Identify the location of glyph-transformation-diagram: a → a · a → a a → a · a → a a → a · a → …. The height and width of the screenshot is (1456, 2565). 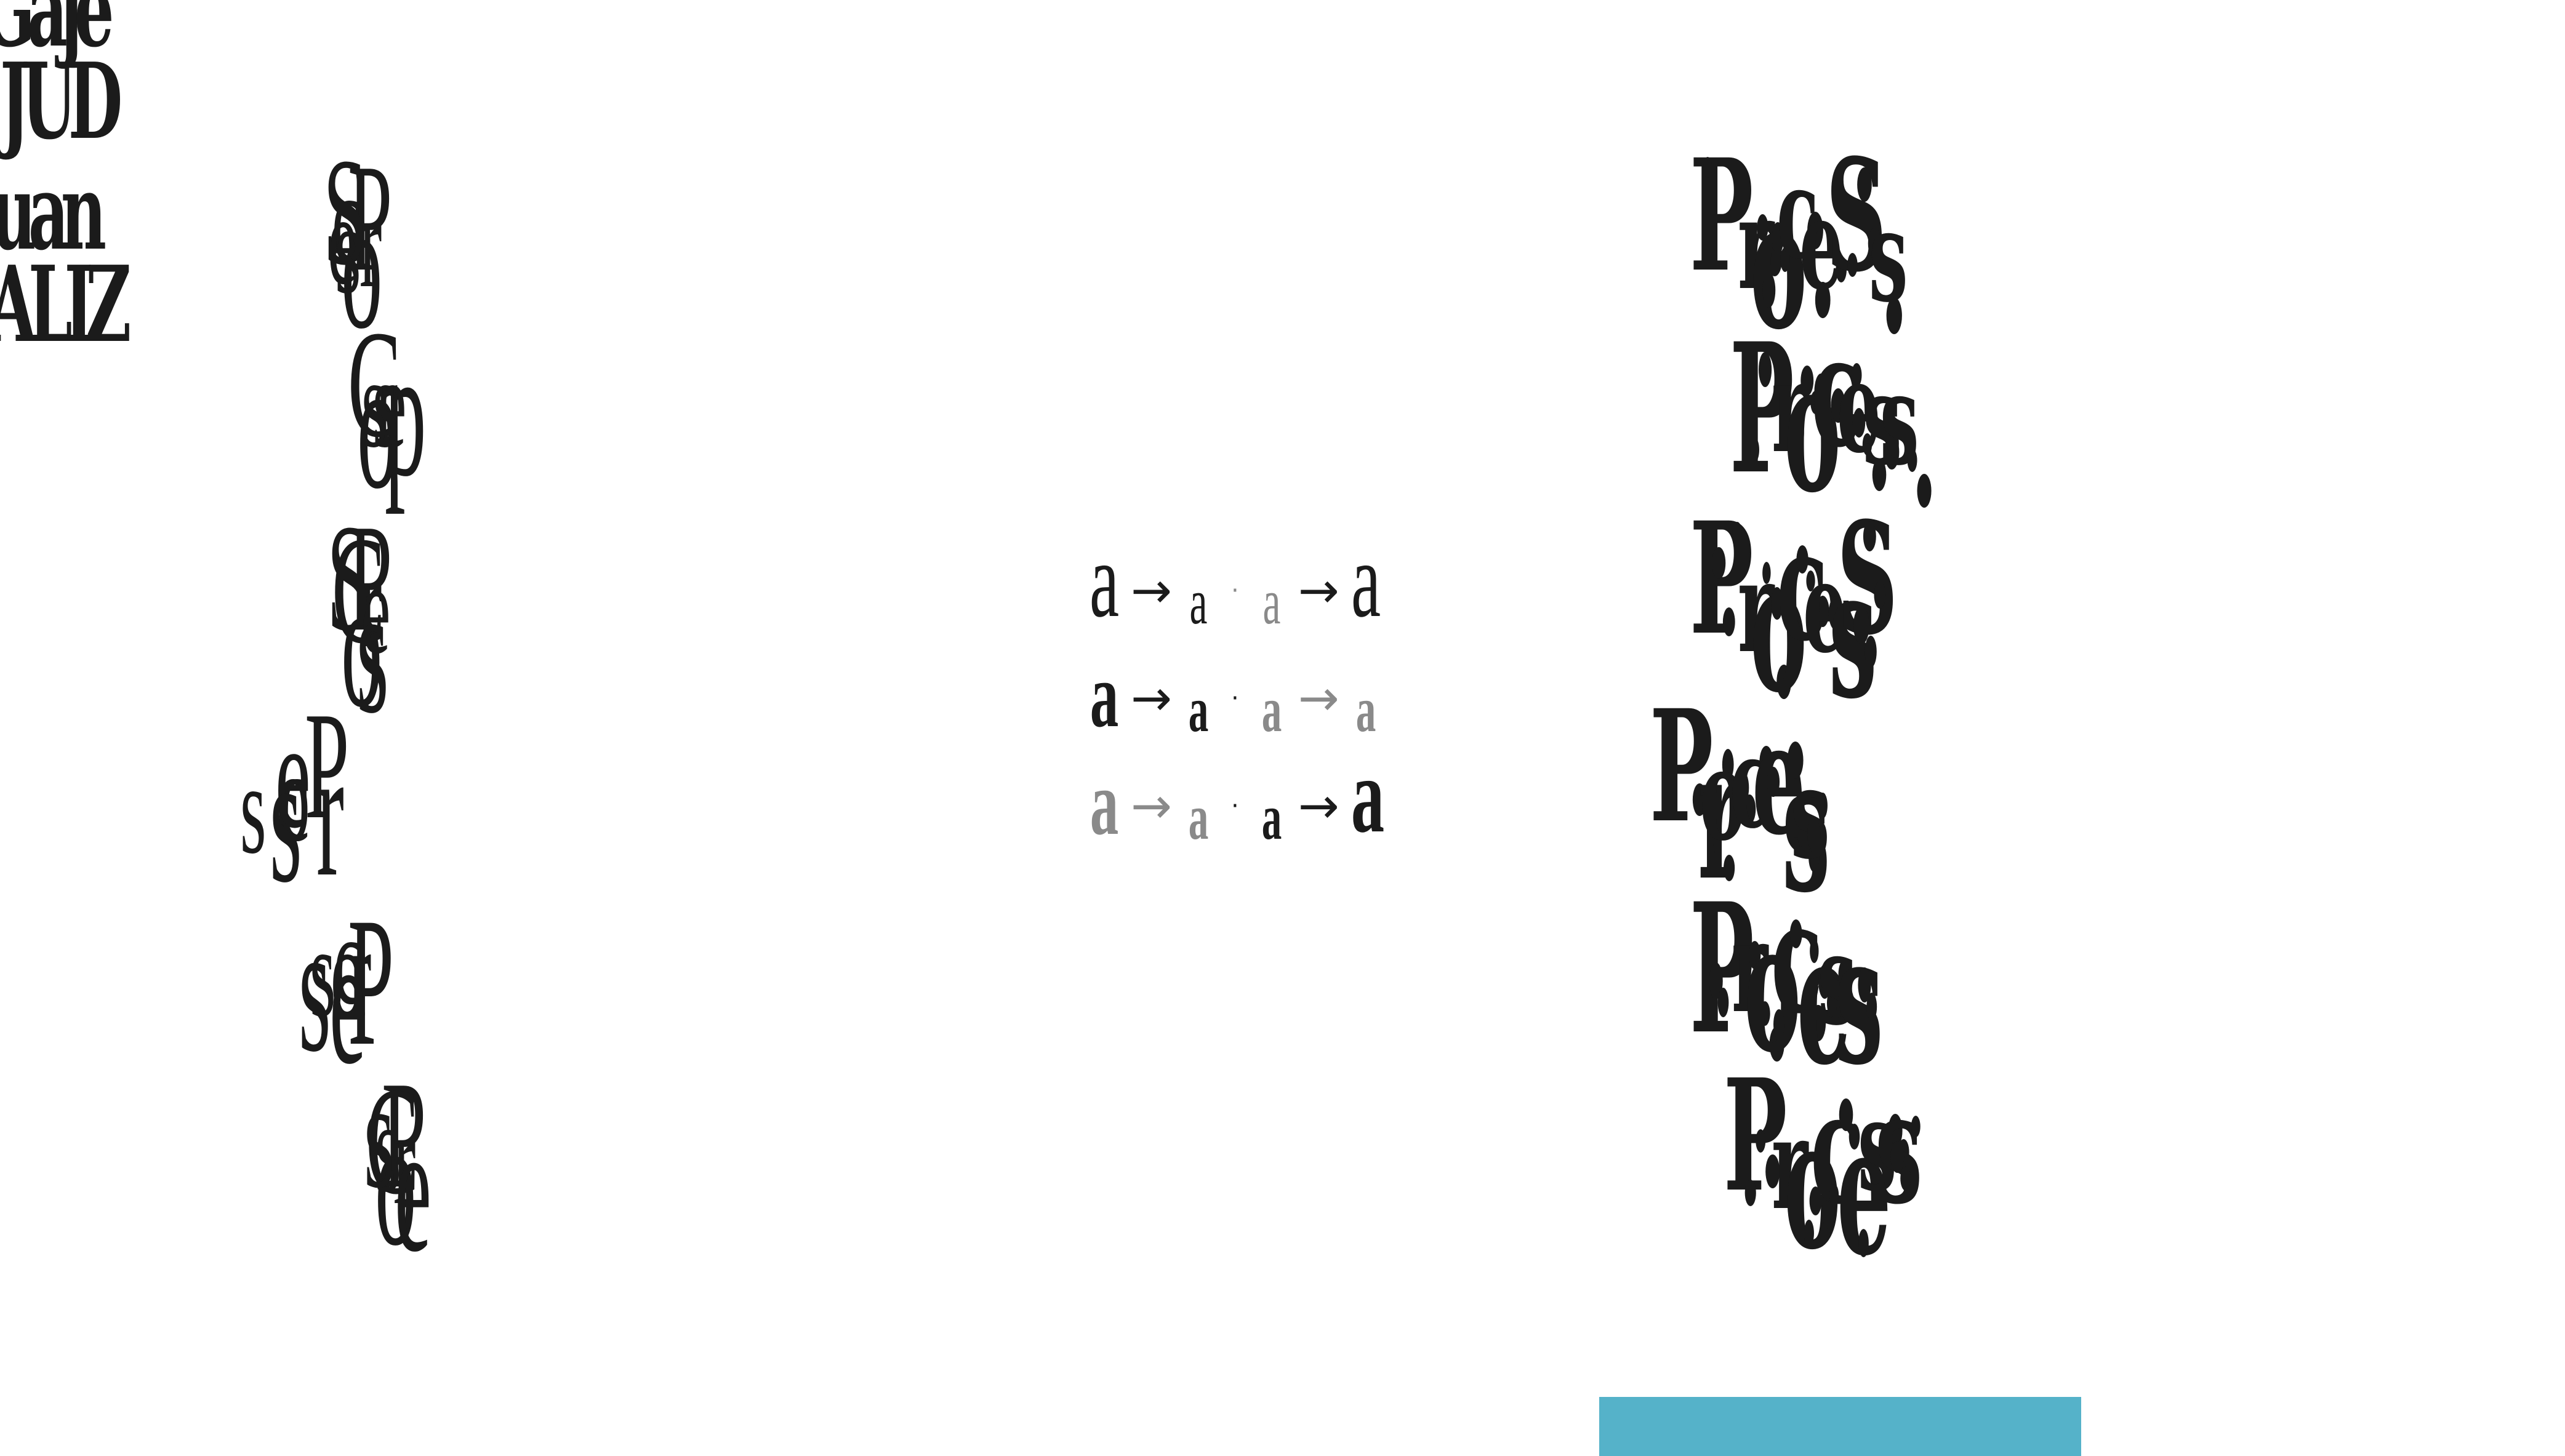
(1289, 706).